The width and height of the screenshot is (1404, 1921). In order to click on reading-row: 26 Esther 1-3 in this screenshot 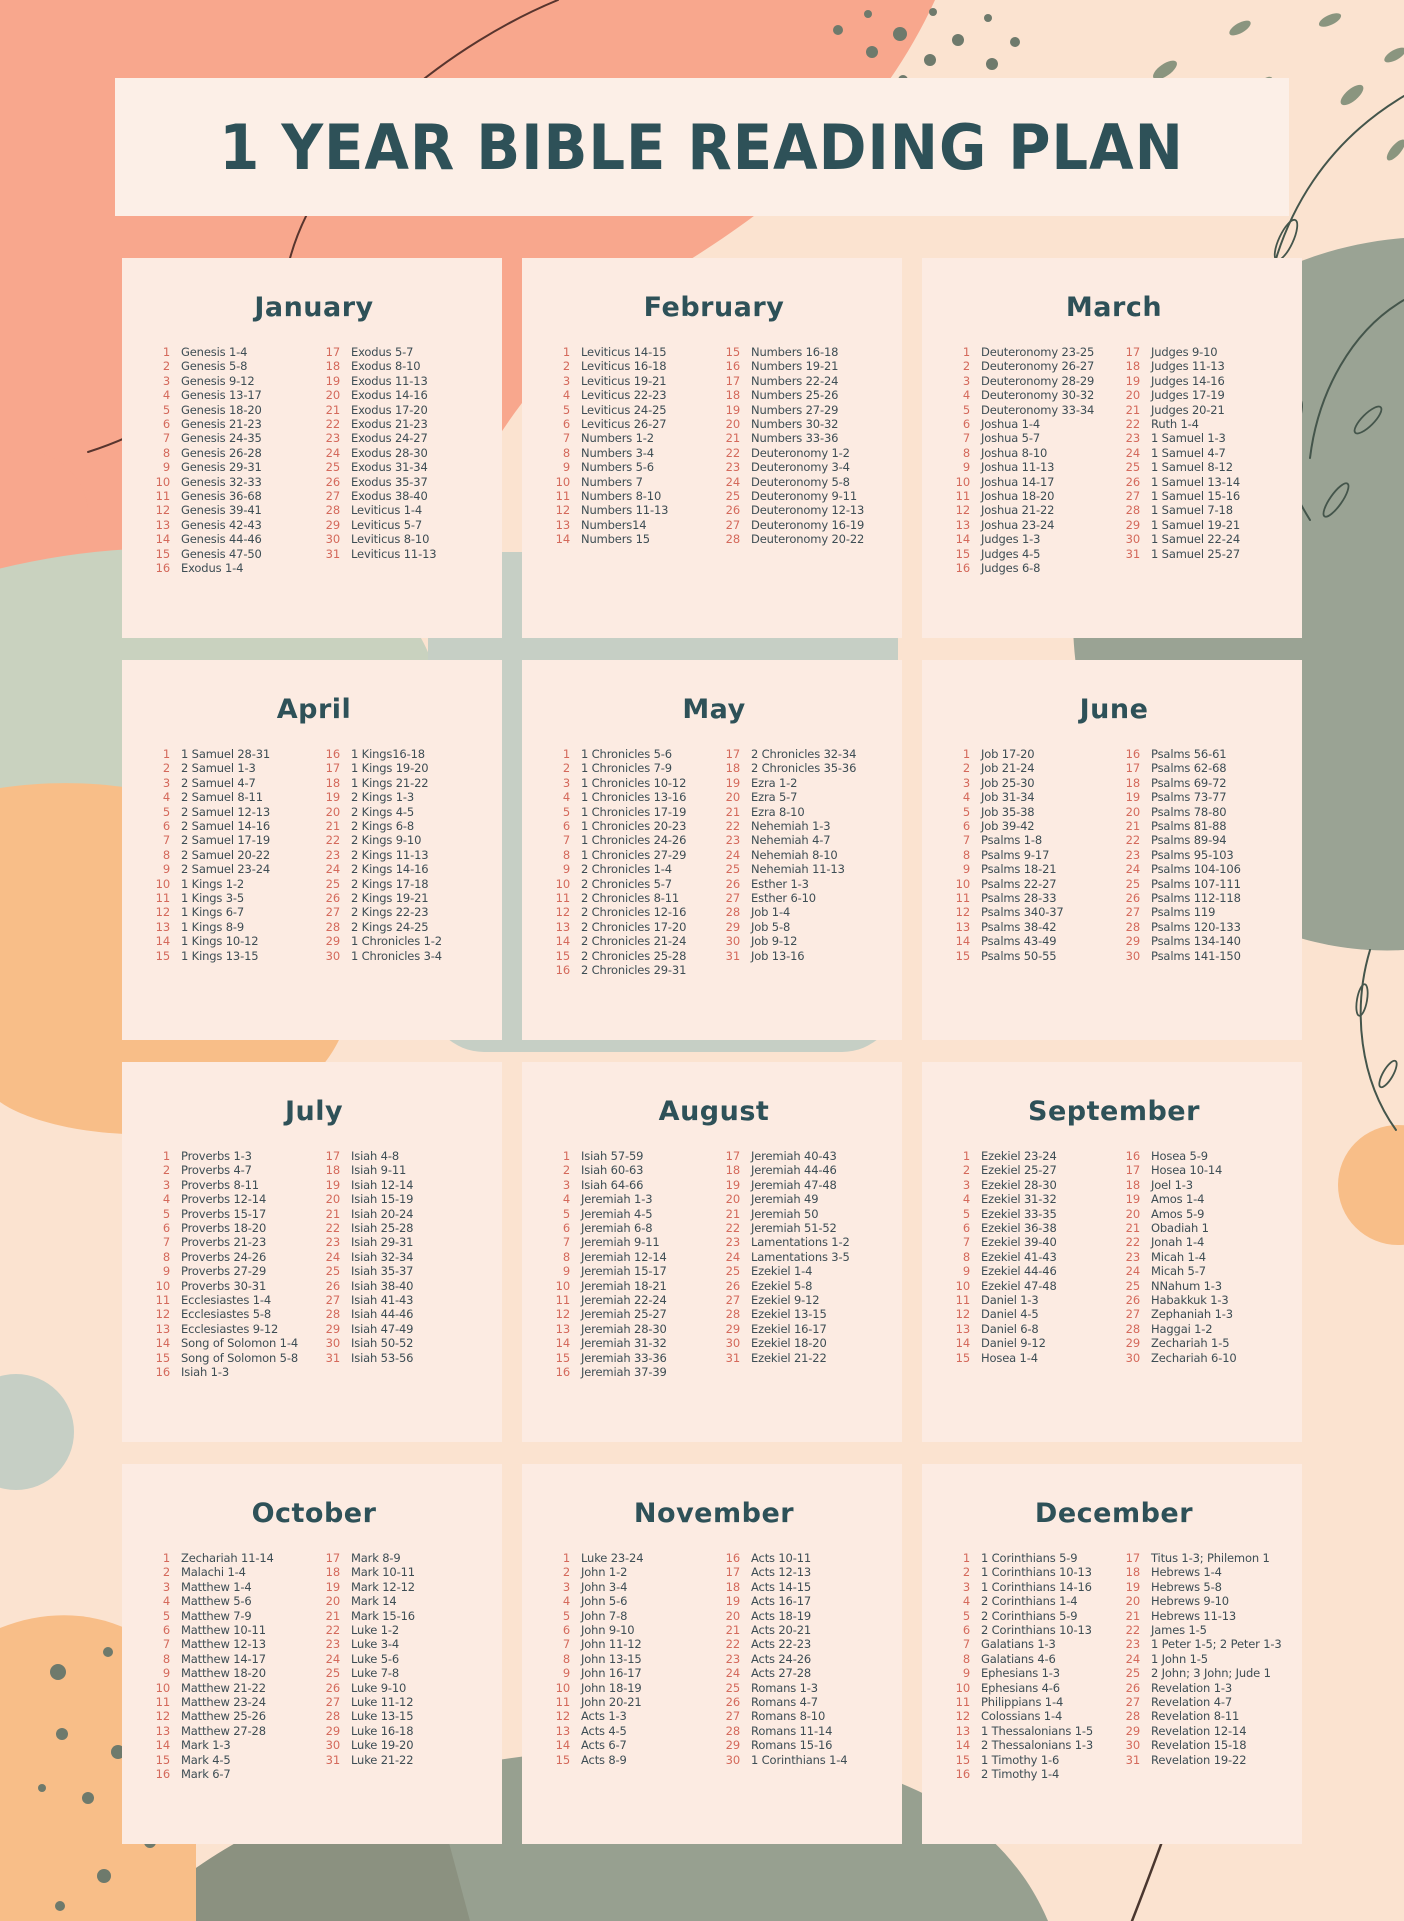, I will do `click(799, 884)`.